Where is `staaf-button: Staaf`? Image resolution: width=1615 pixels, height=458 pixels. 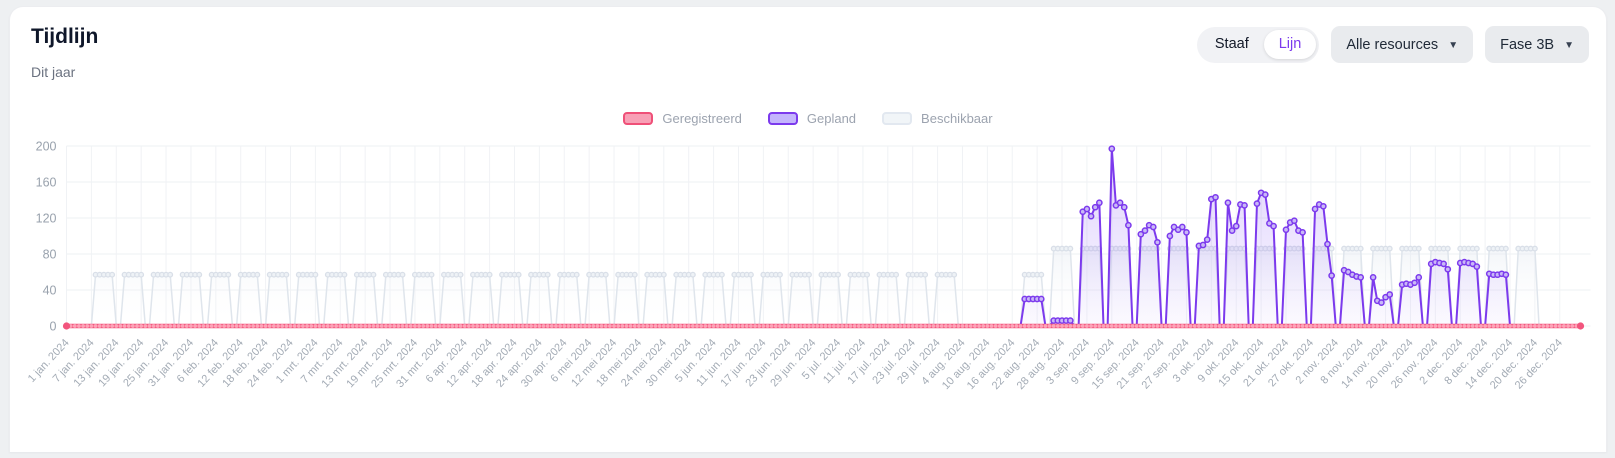 staaf-button: Staaf is located at coordinates (1231, 43).